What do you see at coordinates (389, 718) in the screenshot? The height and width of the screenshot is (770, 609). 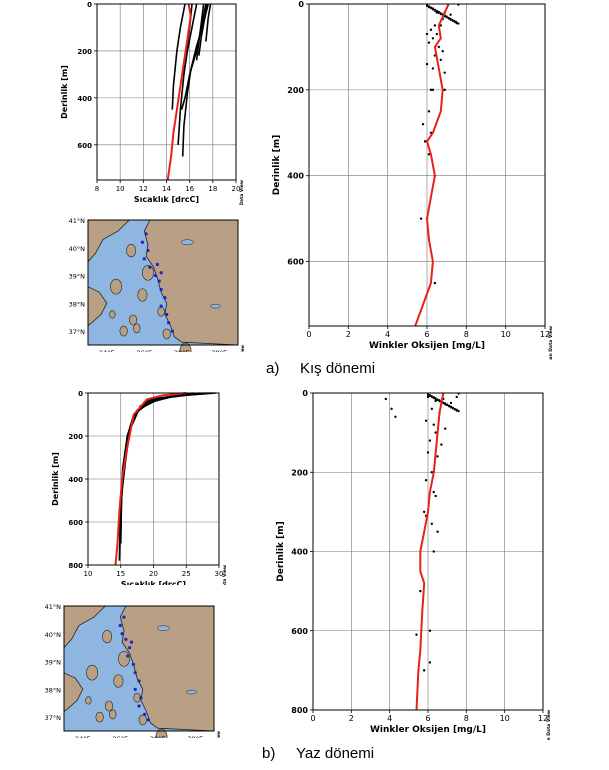 I see `x-tick-label: 4` at bounding box center [389, 718].